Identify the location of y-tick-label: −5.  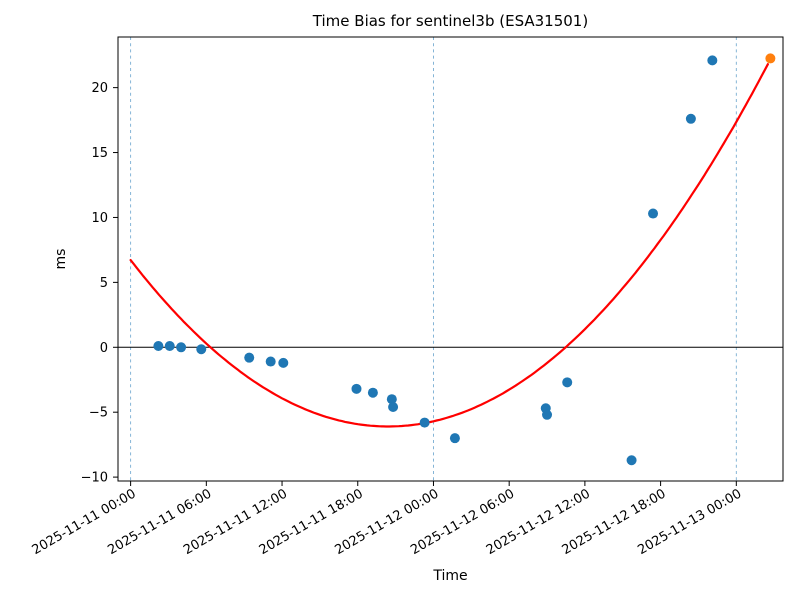
(98, 413).